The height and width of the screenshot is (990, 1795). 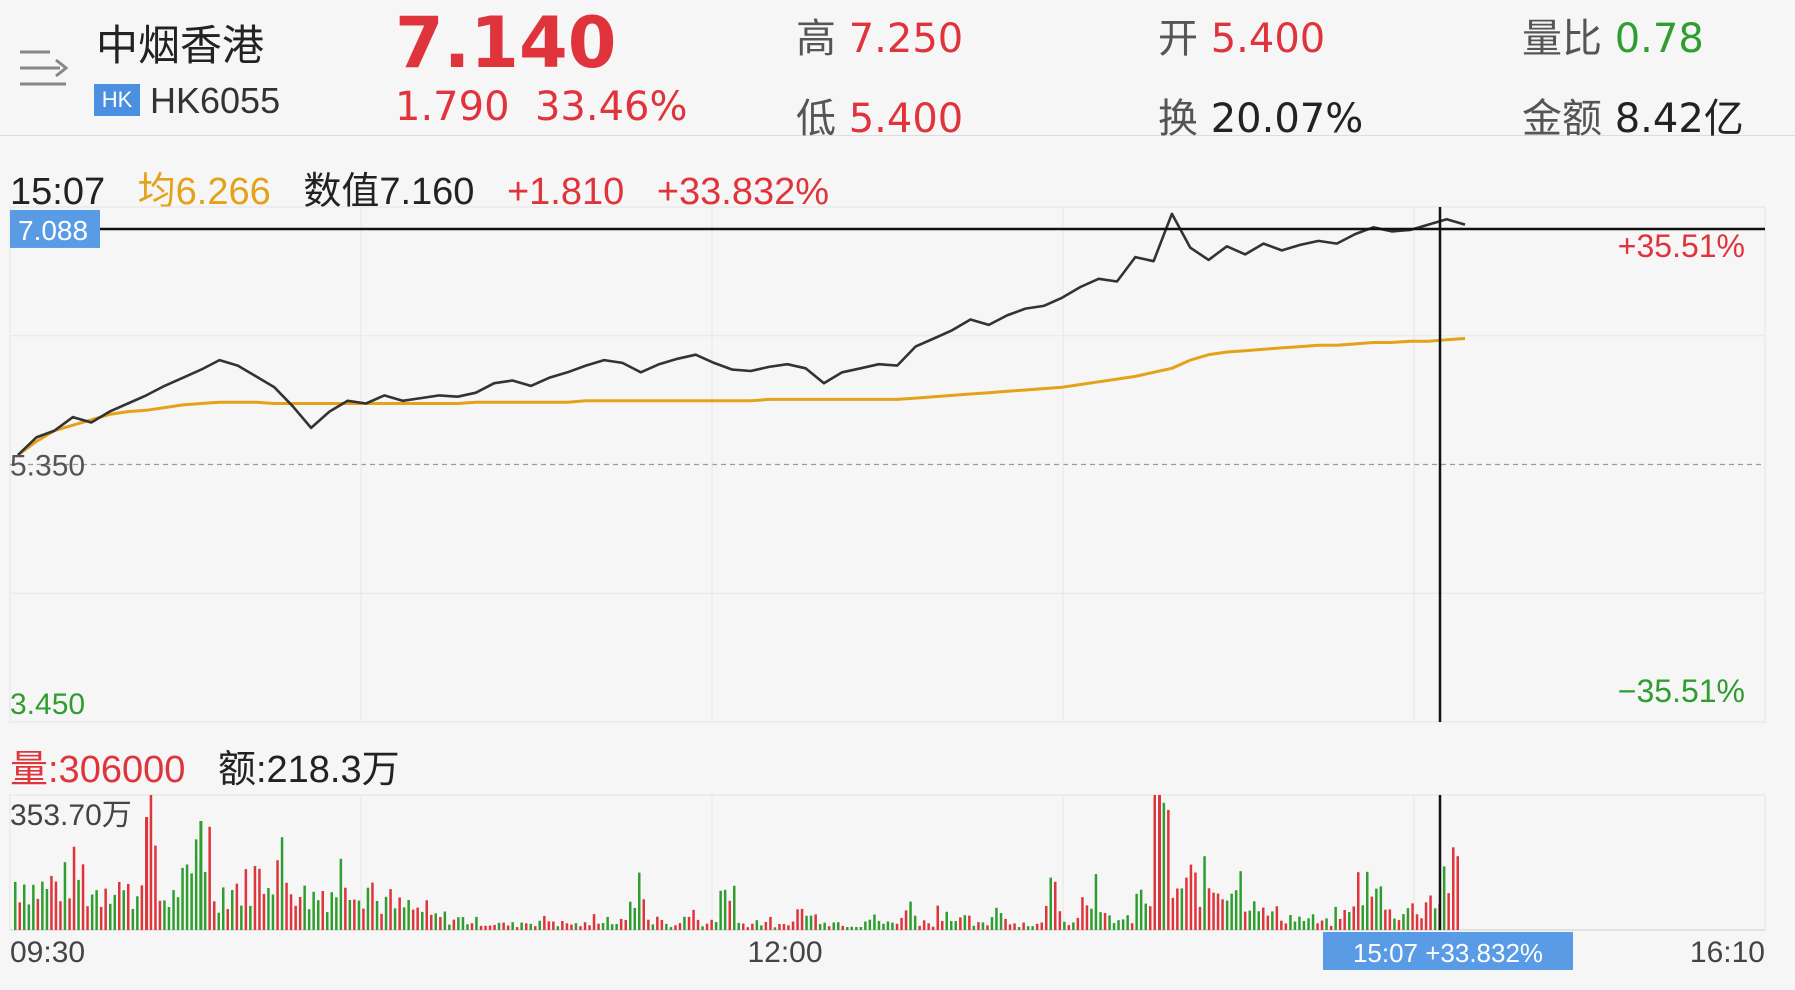 What do you see at coordinates (736, 862) in the screenshot?
I see `volume-bars` at bounding box center [736, 862].